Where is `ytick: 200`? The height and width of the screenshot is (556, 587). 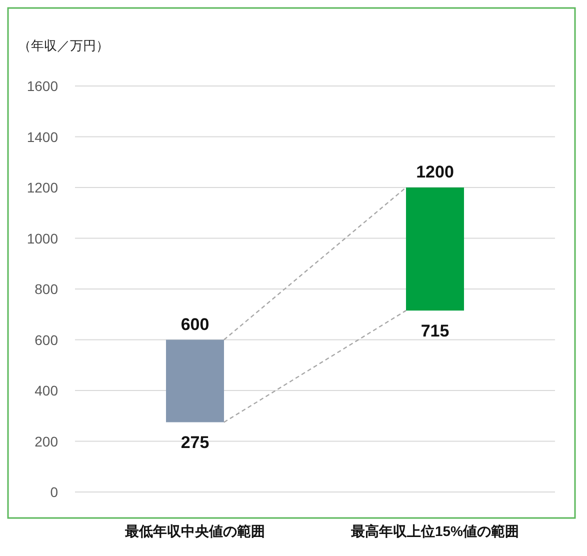 ytick: 200 is located at coordinates (46, 441).